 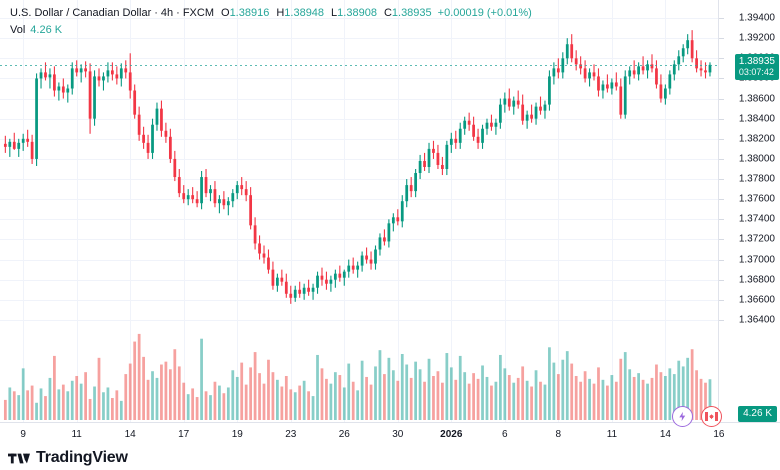 What do you see at coordinates (249, 13) in the screenshot?
I see `open-value: 1.38916` at bounding box center [249, 13].